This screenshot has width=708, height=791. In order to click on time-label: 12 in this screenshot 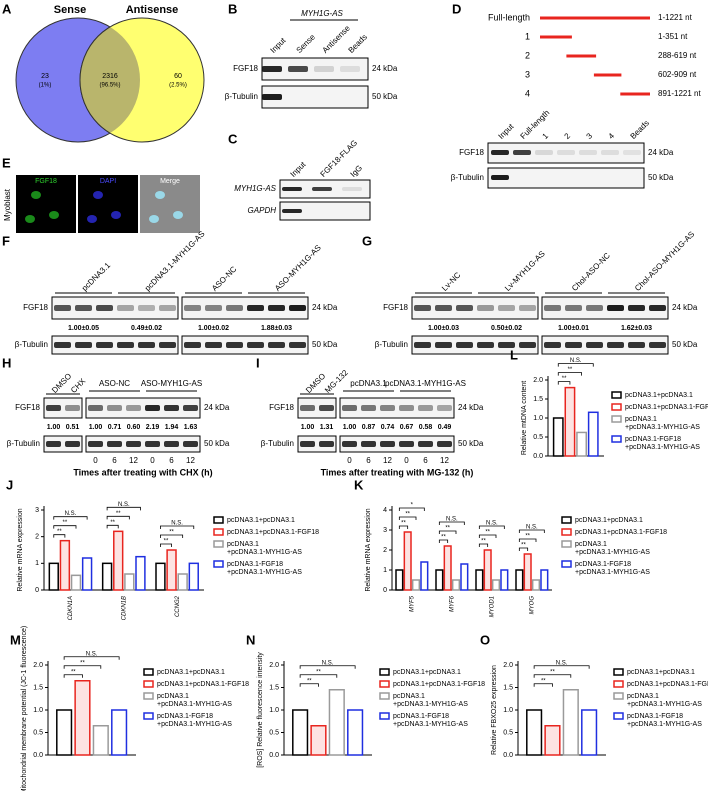, I will do `click(190, 460)`.